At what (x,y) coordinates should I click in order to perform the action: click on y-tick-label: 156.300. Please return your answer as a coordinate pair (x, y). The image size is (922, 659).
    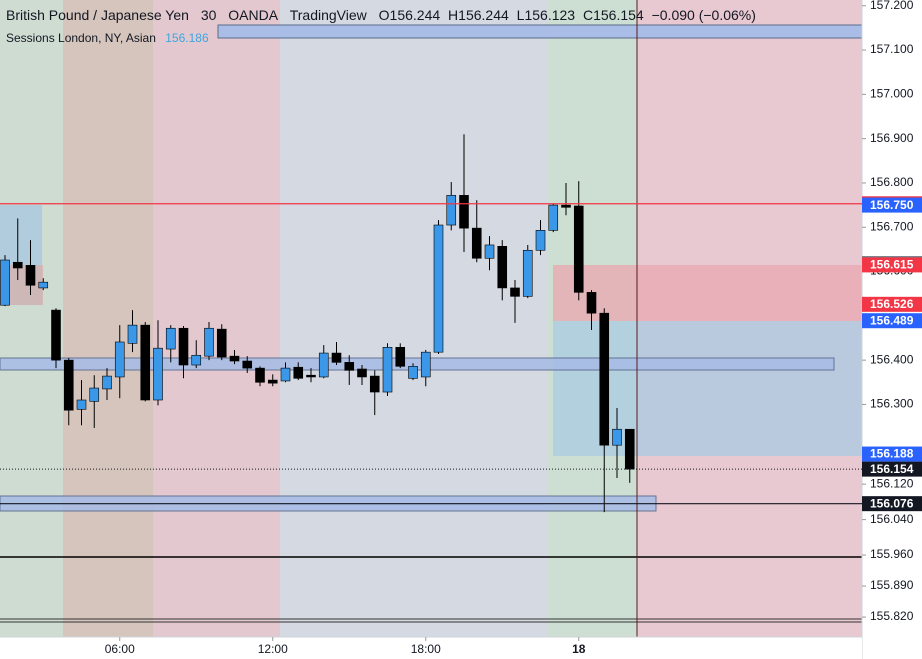
    Looking at the image, I should click on (892, 404).